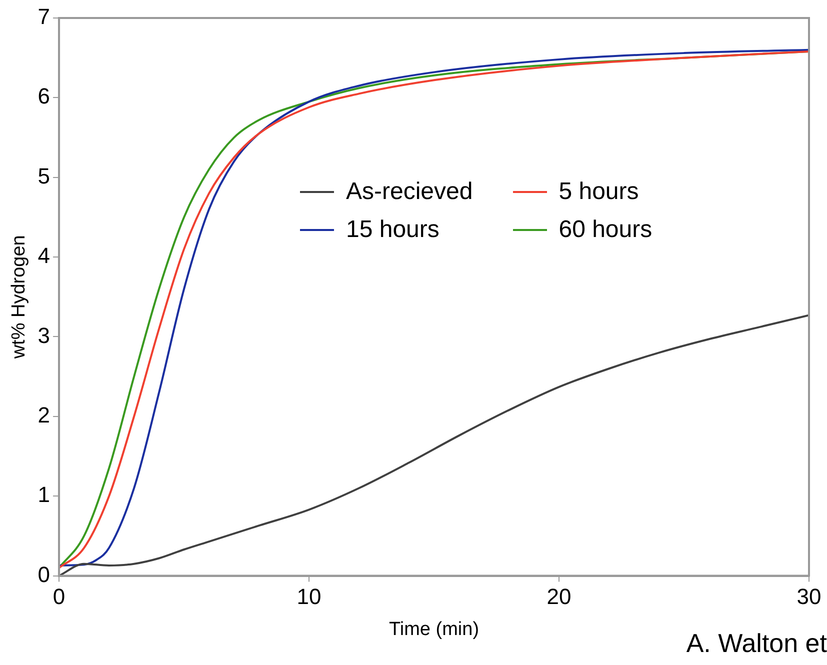 Image resolution: width=827 pixels, height=665 pixels. Describe the element at coordinates (434, 629) in the screenshot. I see `x-axis-title: Time (min)` at that location.